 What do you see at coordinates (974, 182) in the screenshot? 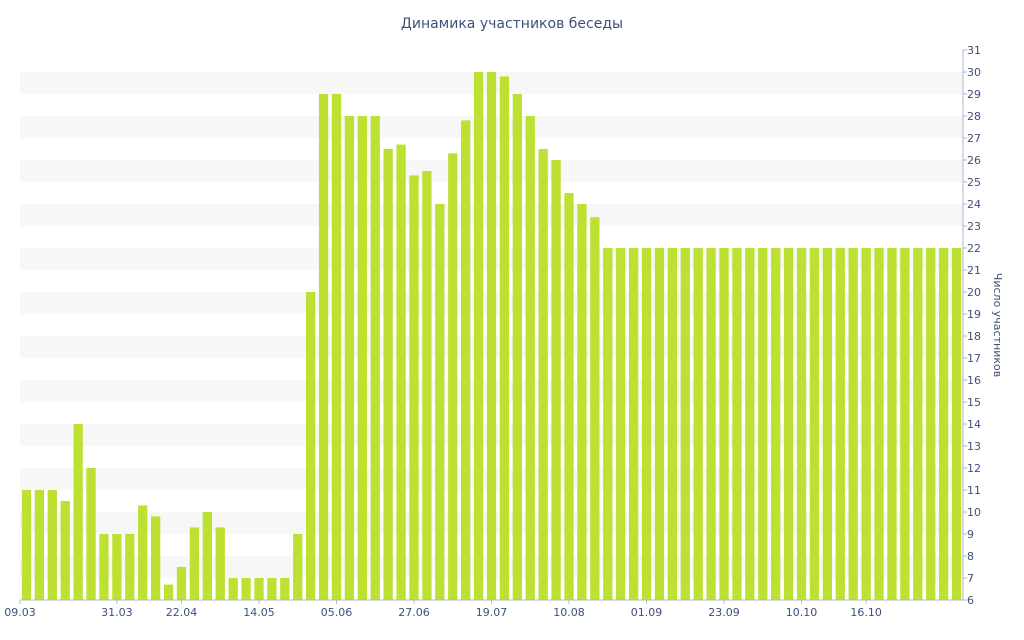
I see `y-tick-label: 25` at bounding box center [974, 182].